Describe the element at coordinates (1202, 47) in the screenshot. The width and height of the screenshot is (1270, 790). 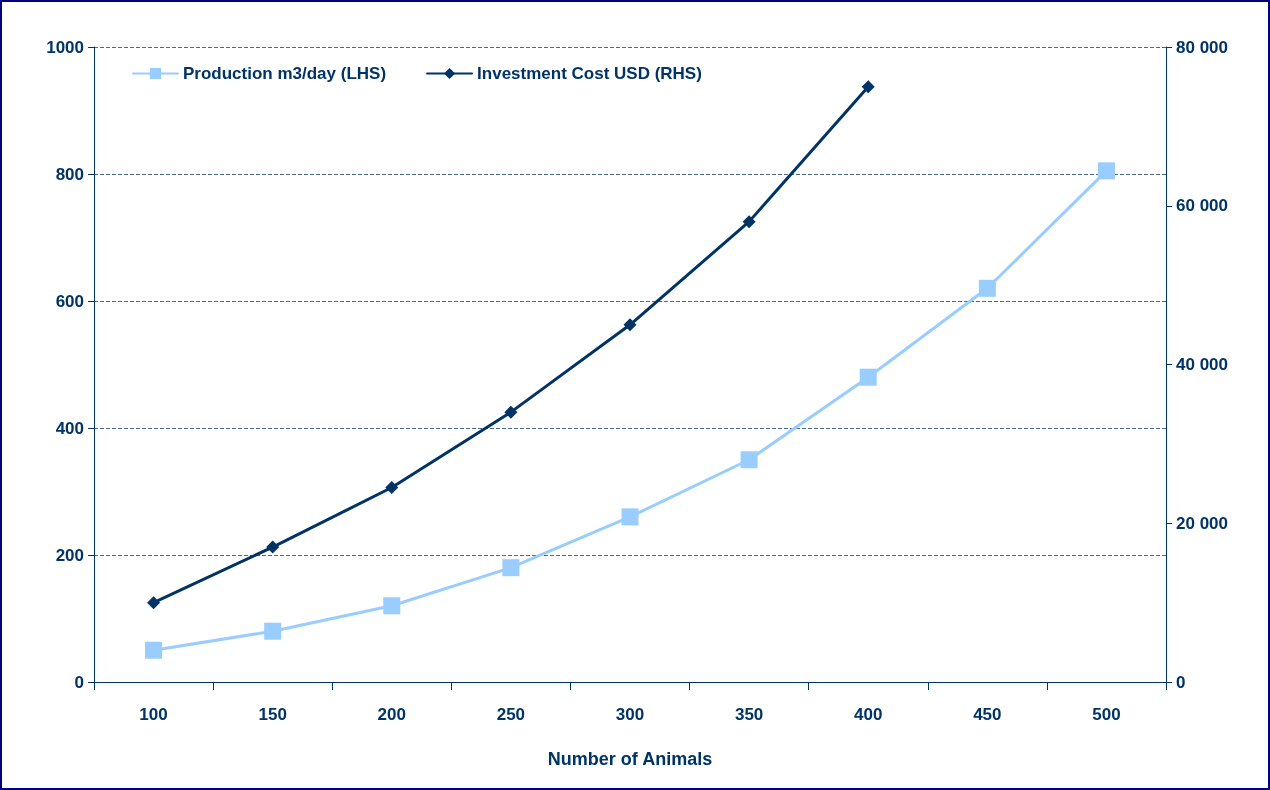
I see `y2-tick-label: 80 000` at that location.